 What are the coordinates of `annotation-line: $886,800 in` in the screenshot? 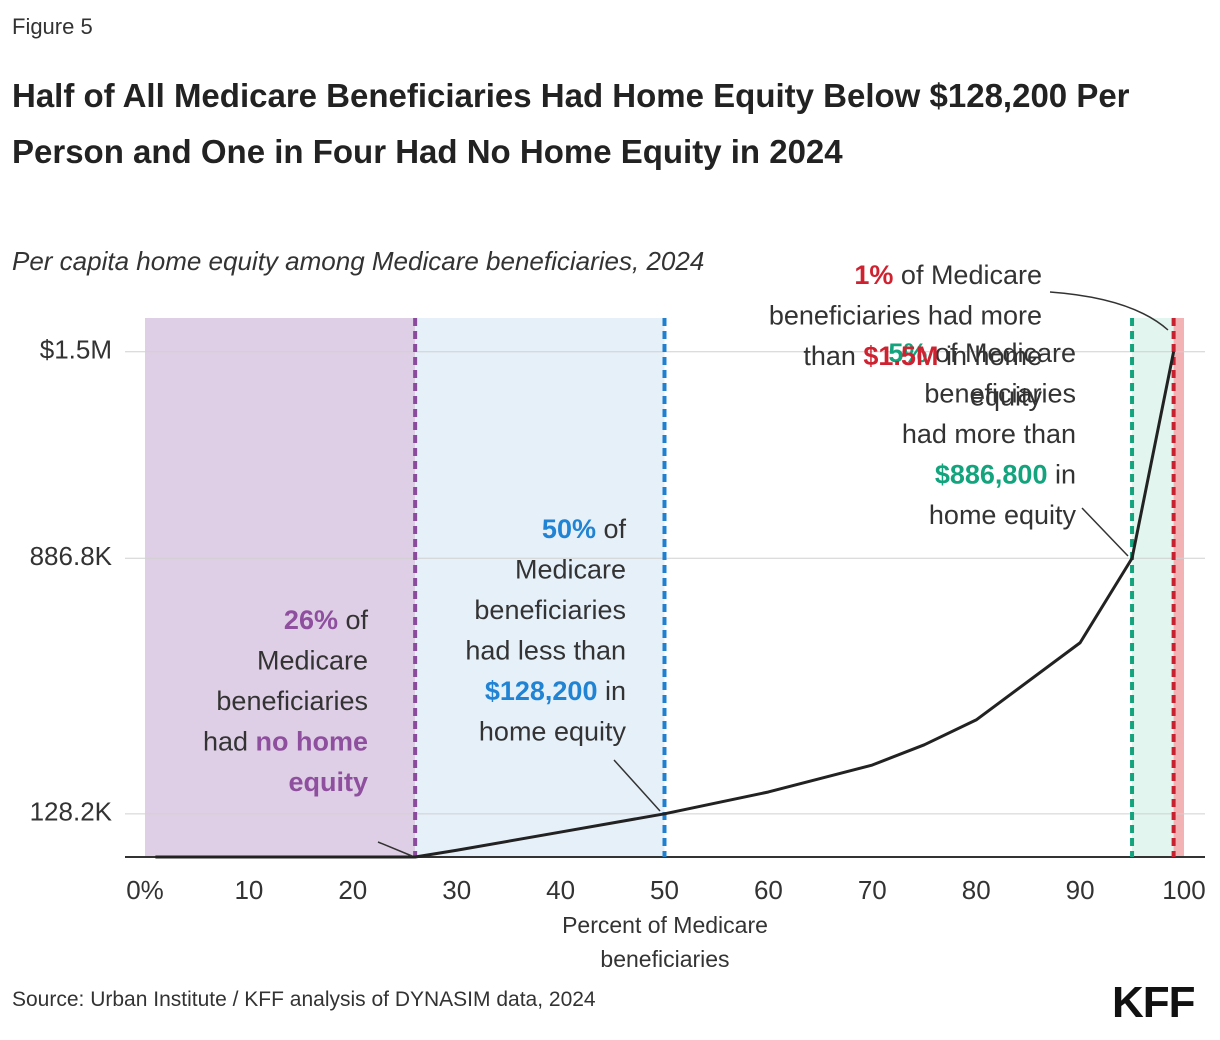 It's located at (1005, 475).